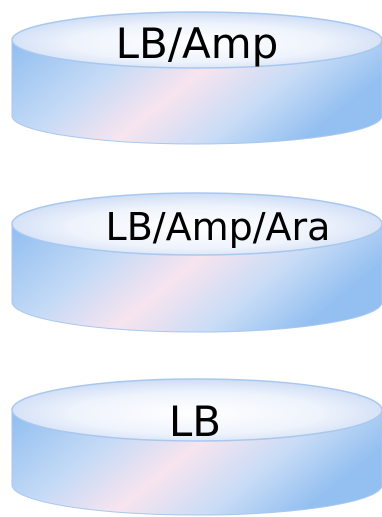 This screenshot has width=382, height=517. What do you see at coordinates (195, 421) in the screenshot?
I see `dish-label-lb: LB` at bounding box center [195, 421].